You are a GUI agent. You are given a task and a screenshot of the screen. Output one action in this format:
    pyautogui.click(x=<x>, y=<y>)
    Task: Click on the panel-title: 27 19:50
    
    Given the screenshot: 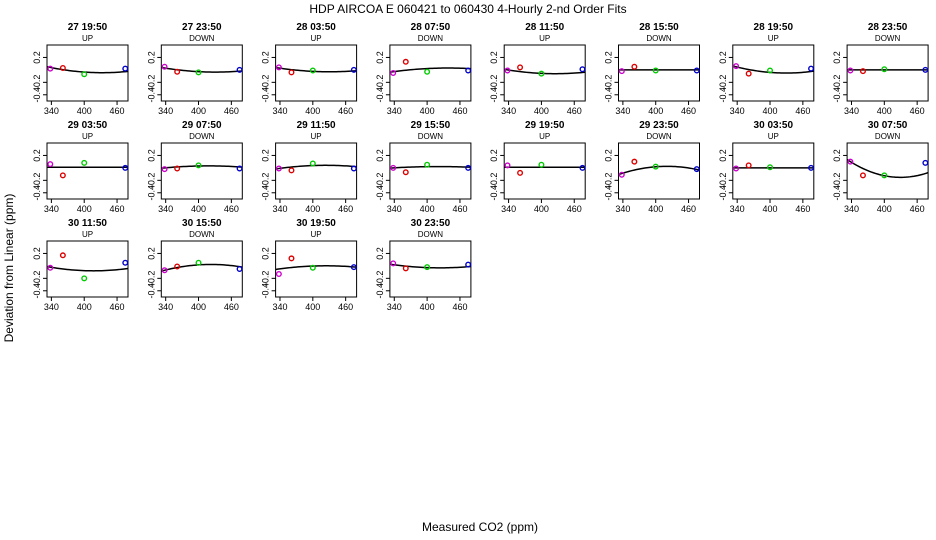 What is the action you would take?
    pyautogui.click(x=88, y=27)
    